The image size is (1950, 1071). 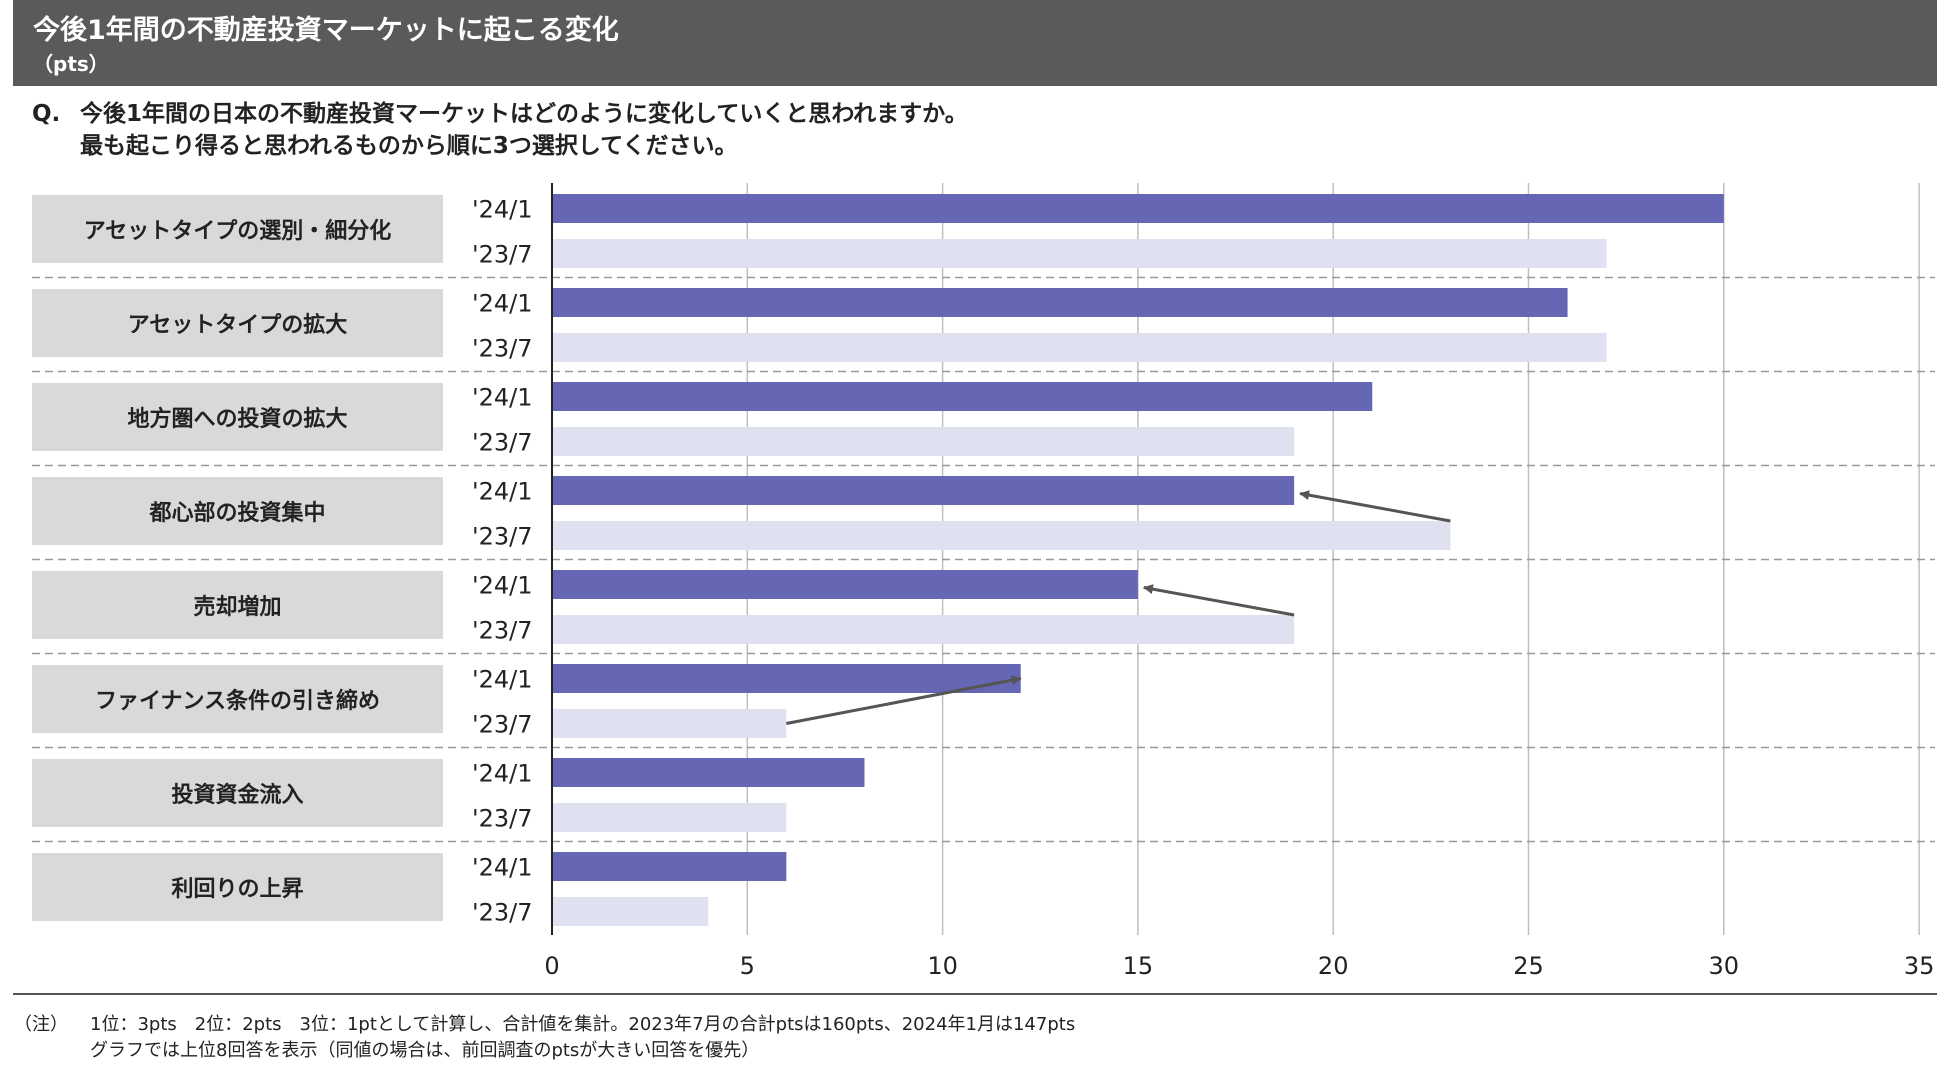 What do you see at coordinates (237, 887) in the screenshot?
I see `category-label: 利回りの上昇` at bounding box center [237, 887].